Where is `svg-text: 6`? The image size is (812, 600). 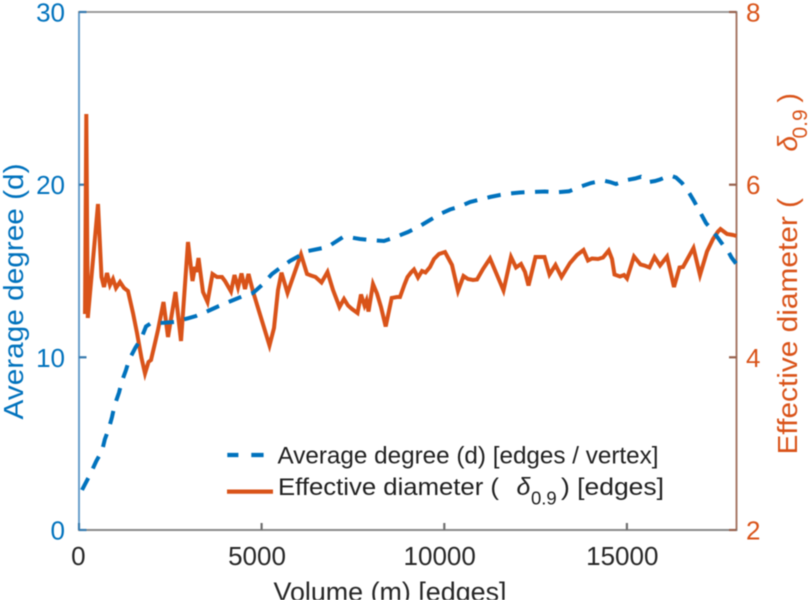
svg-text: 6 is located at coordinates (753, 185).